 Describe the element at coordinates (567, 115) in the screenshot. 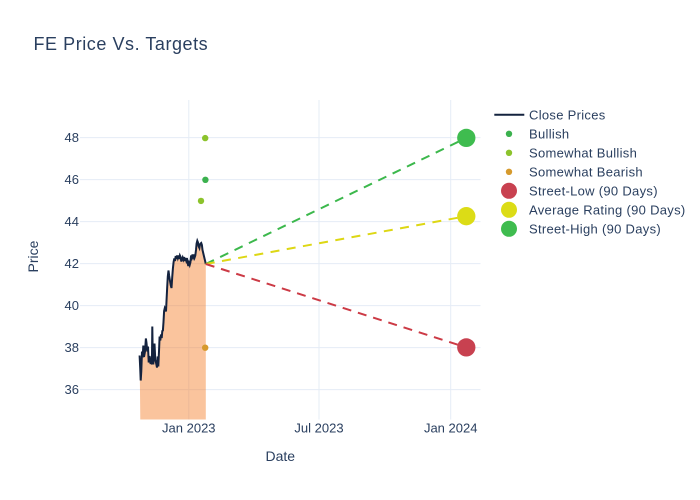

I see `svg-text: Close Prices` at that location.